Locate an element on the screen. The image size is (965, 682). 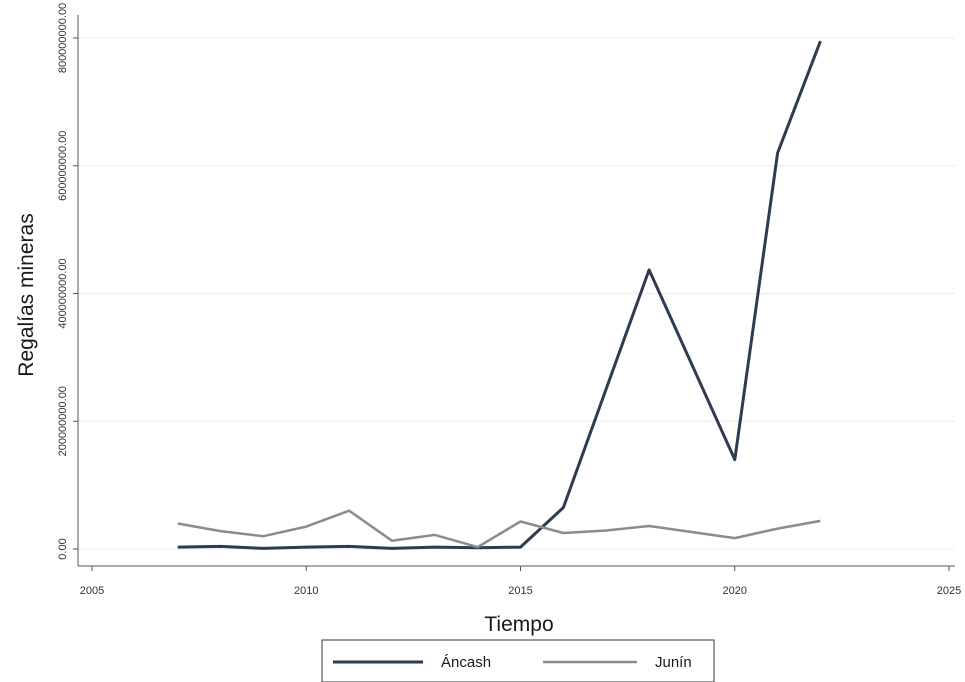
y-tick-label: 400000000.00 is located at coordinates (63, 293).